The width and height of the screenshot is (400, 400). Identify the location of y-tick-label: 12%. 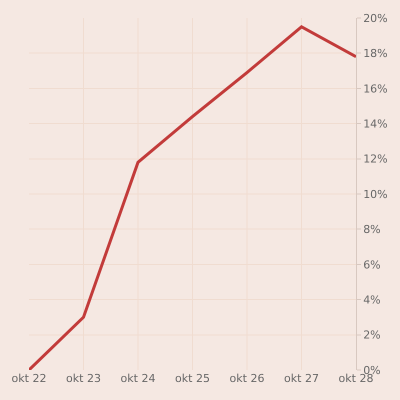
(375, 159).